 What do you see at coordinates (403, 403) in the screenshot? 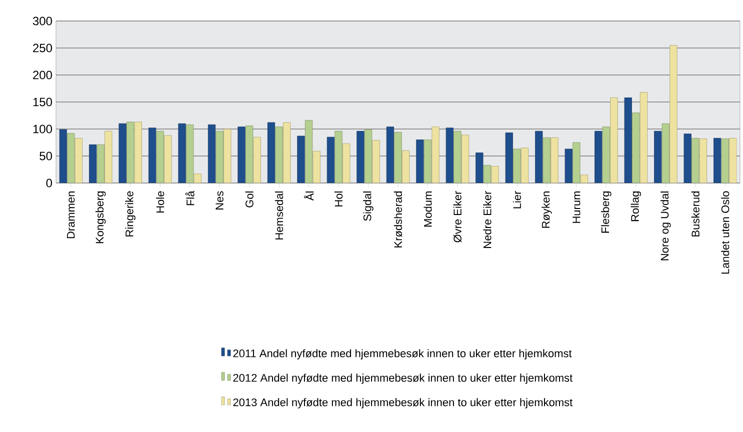
I see `legend-label: 2013 Andel nyfødte med hjemmebesøk innen to uker etter hjemkomst` at bounding box center [403, 403].